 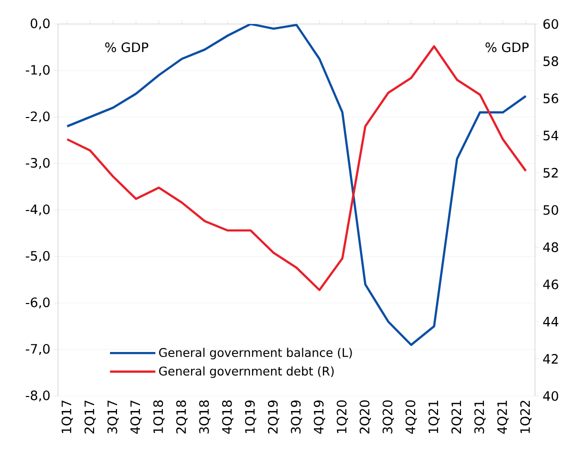 I want to click on y-tick-label: -7,0, so click(x=38, y=350).